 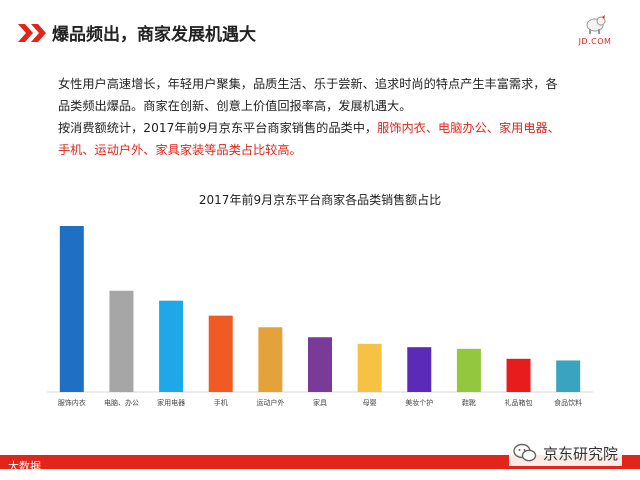 I want to click on slide-title: 爆品频出，商家发展机遇大, so click(x=154, y=35).